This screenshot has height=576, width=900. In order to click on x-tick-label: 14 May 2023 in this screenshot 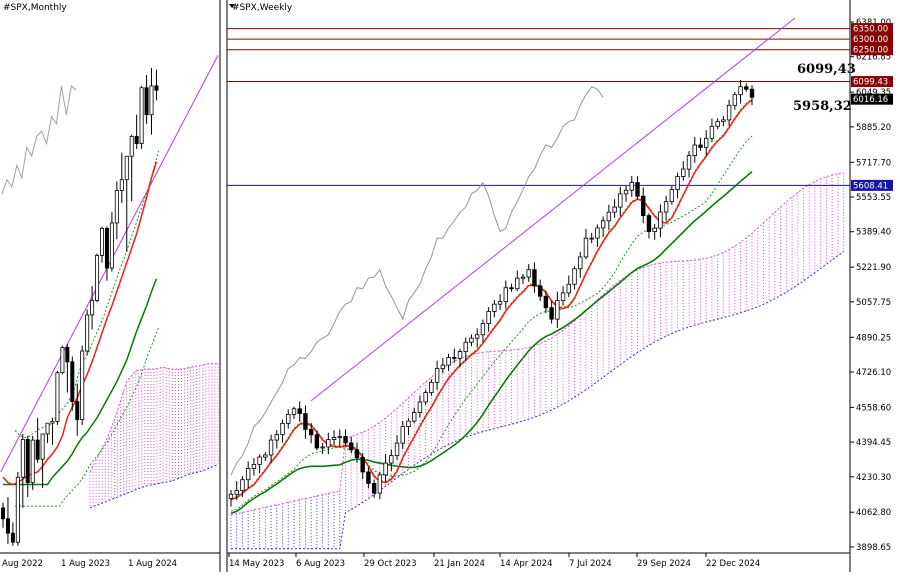, I will do `click(256, 564)`.